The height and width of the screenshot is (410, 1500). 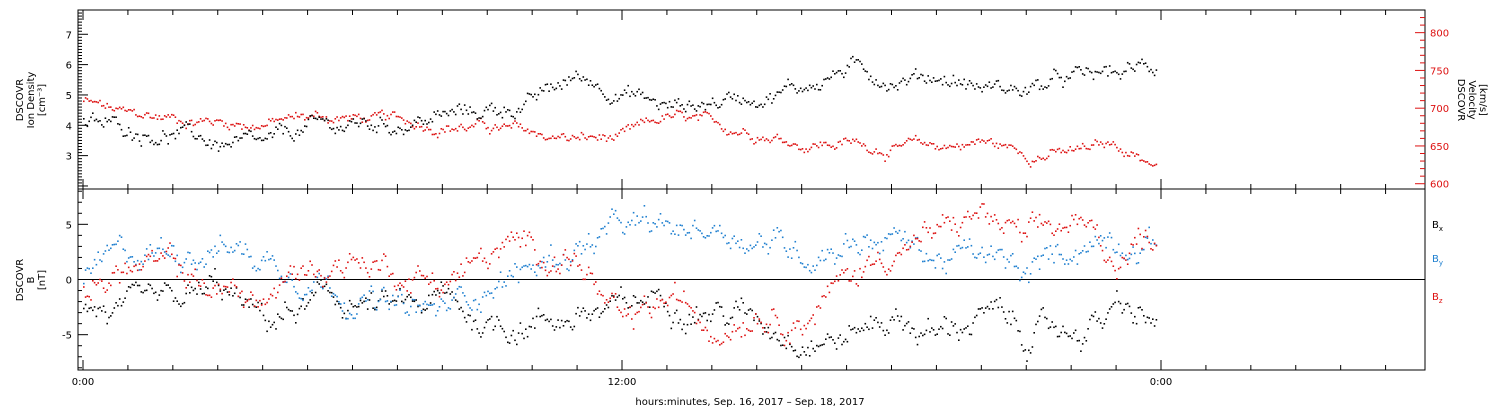 What do you see at coordinates (1471, 99) in the screenshot?
I see `velocity-axis-label-line2: Velocity` at bounding box center [1471, 99].